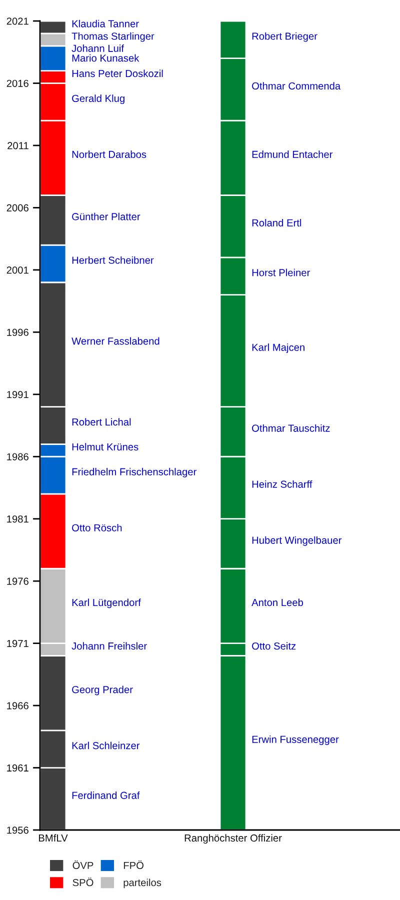 This screenshot has width=400, height=900. I want to click on series-label: Hans Peter Doskozil, so click(117, 74).